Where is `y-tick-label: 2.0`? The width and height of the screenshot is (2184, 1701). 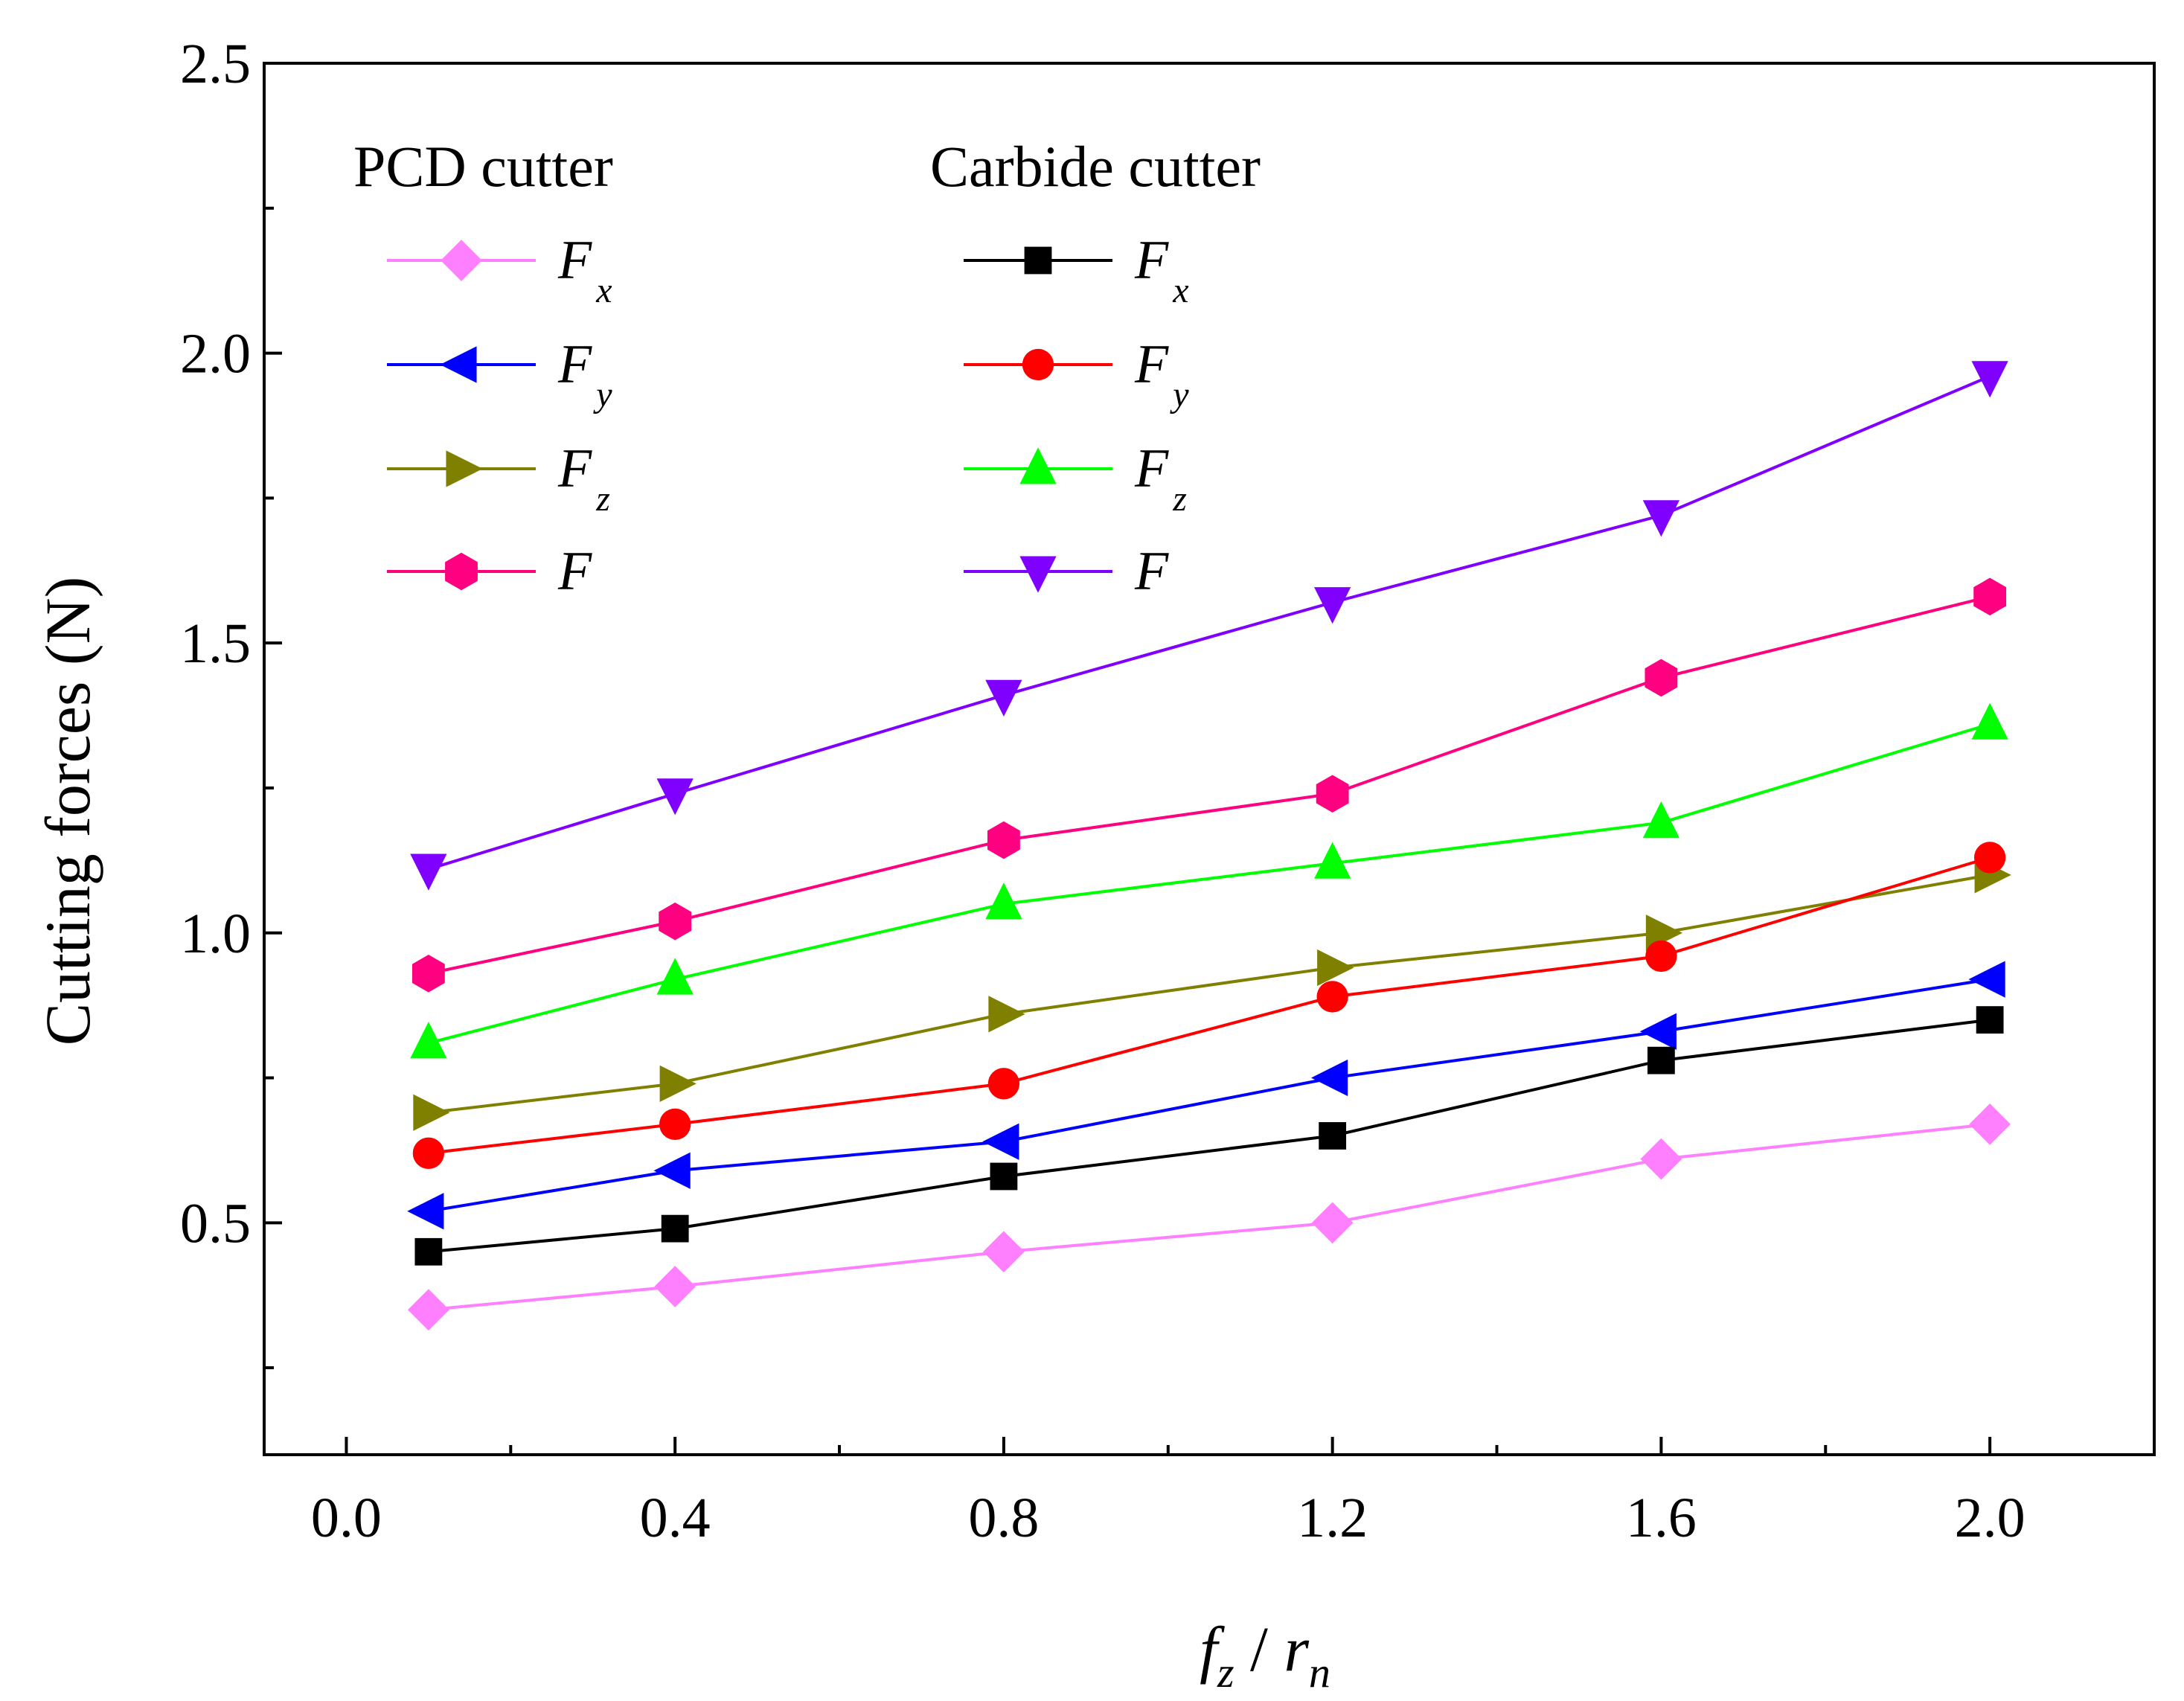
y-tick-label: 2.0 is located at coordinates (216, 354).